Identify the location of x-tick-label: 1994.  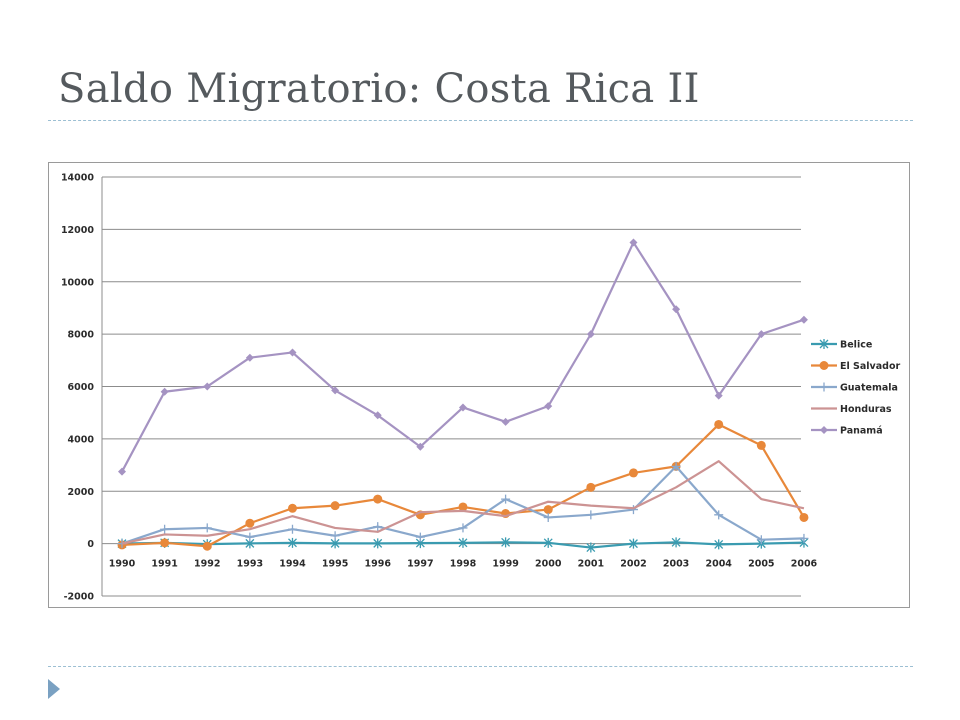
(292, 564).